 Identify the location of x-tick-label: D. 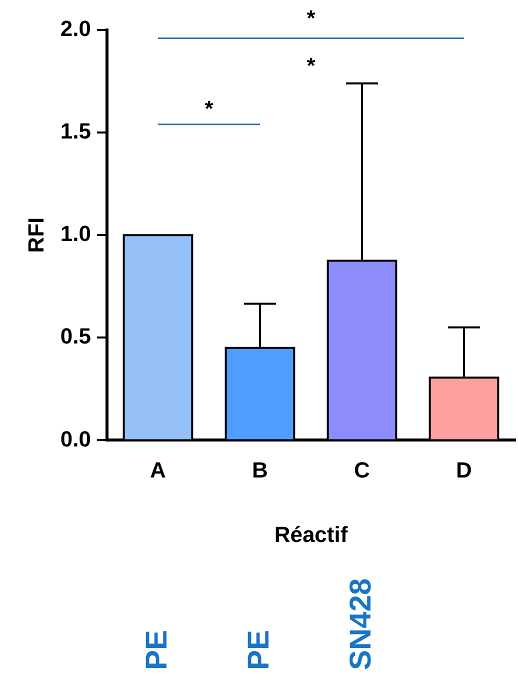
(464, 469).